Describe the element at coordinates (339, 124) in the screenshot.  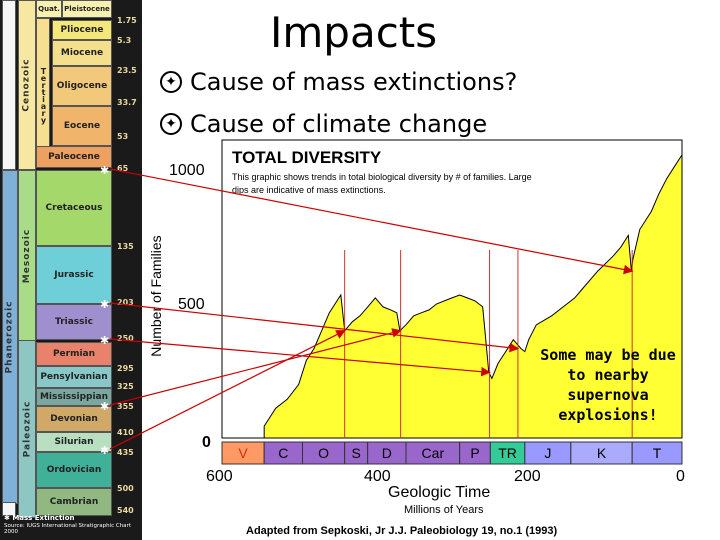
I see `bullet-text: Cause of climate change` at that location.